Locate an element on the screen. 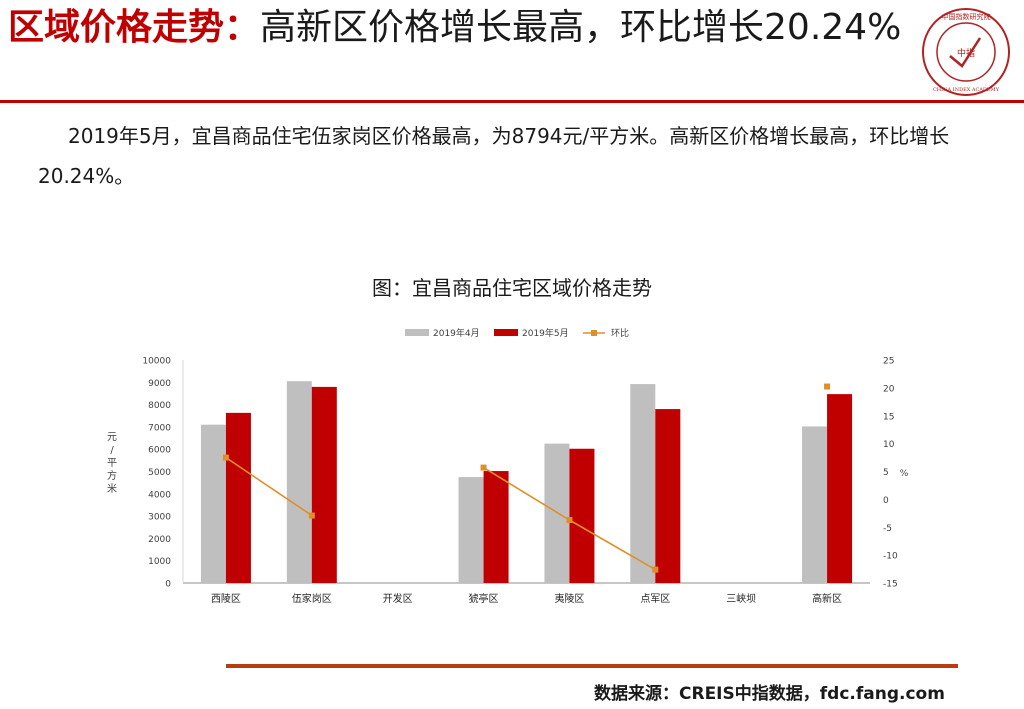 This screenshot has height=709, width=1024. y-axis-label-char: 米 is located at coordinates (112, 488).